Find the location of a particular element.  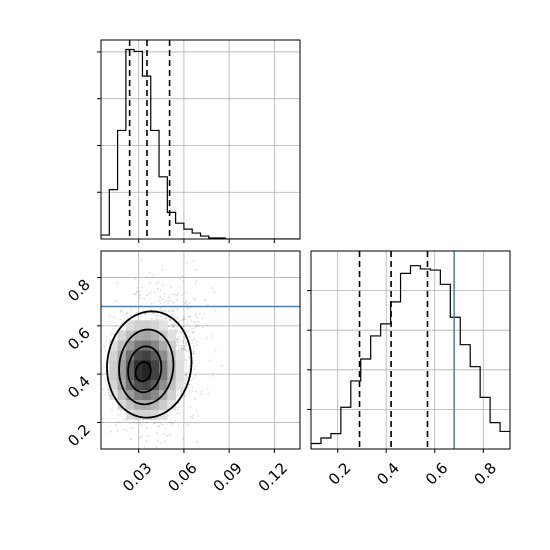

histogram-x-frame is located at coordinates (200, 139).